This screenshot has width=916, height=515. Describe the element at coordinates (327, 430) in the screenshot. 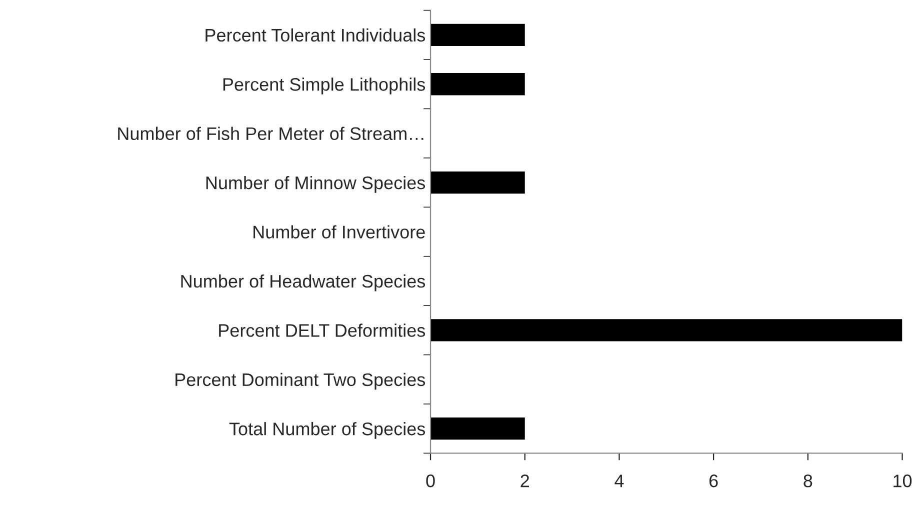

I see `y-tick-label: Total Number of Species` at that location.